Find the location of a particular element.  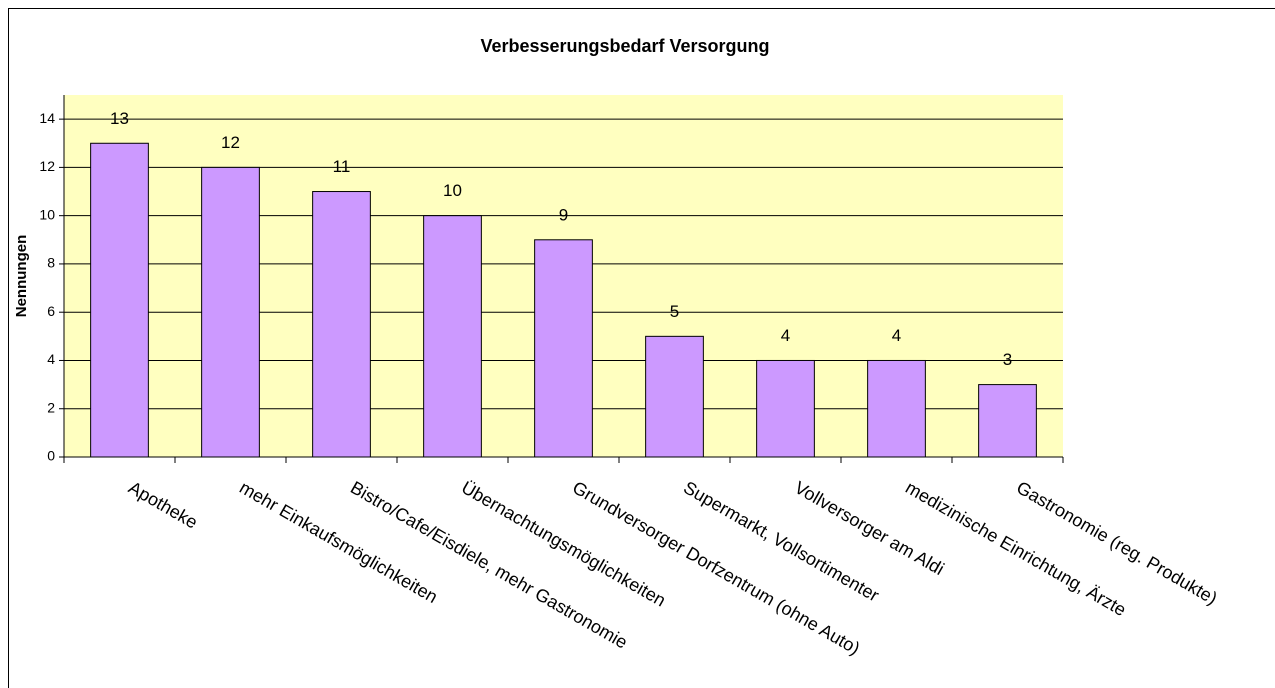

y-tick-label: 4 is located at coordinates (51, 359).